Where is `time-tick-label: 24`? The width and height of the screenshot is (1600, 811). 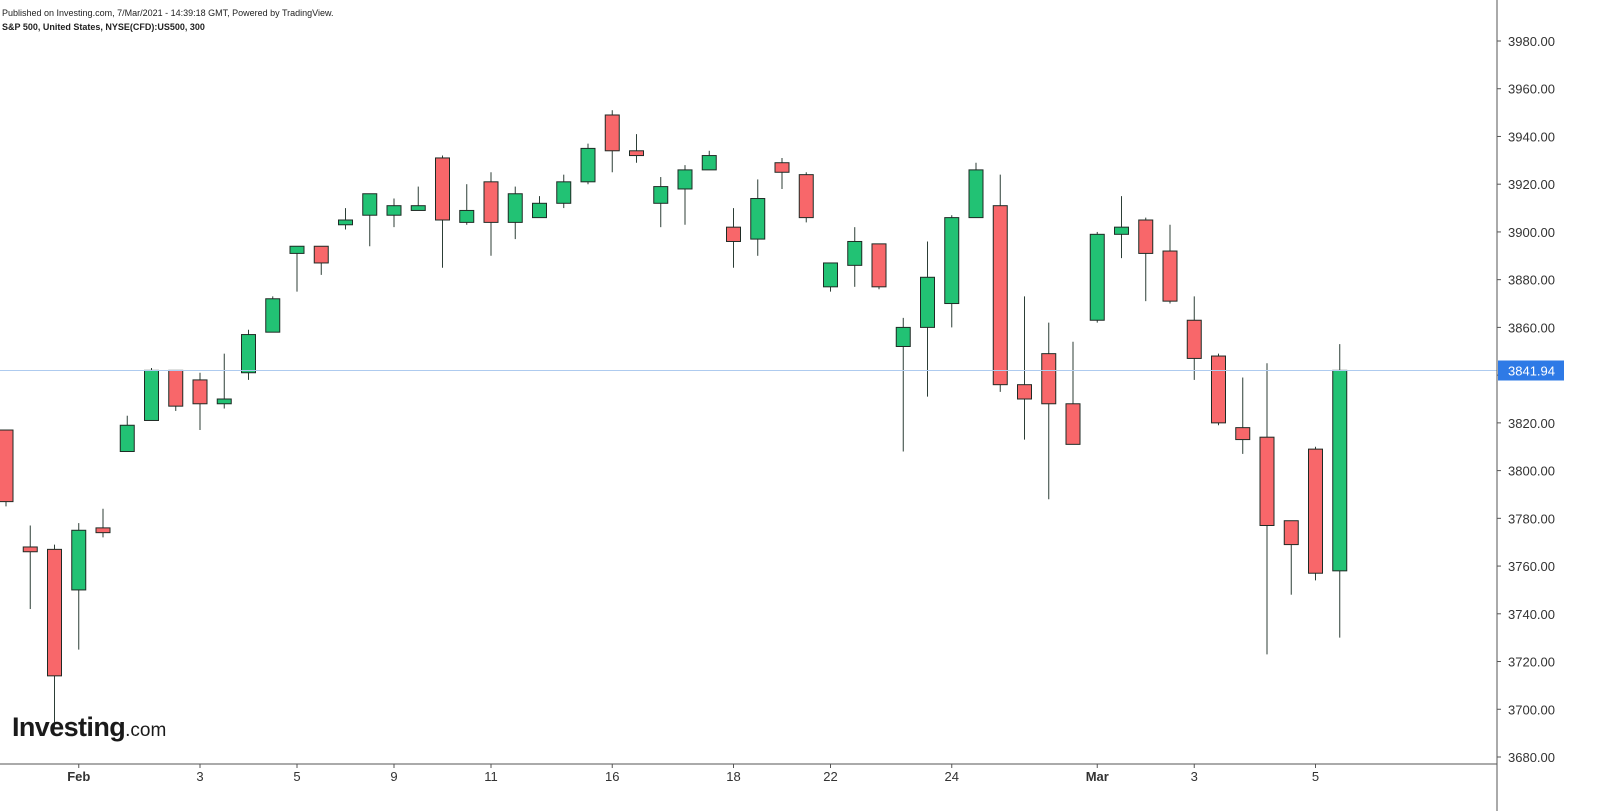
time-tick-label: 24 is located at coordinates (952, 776).